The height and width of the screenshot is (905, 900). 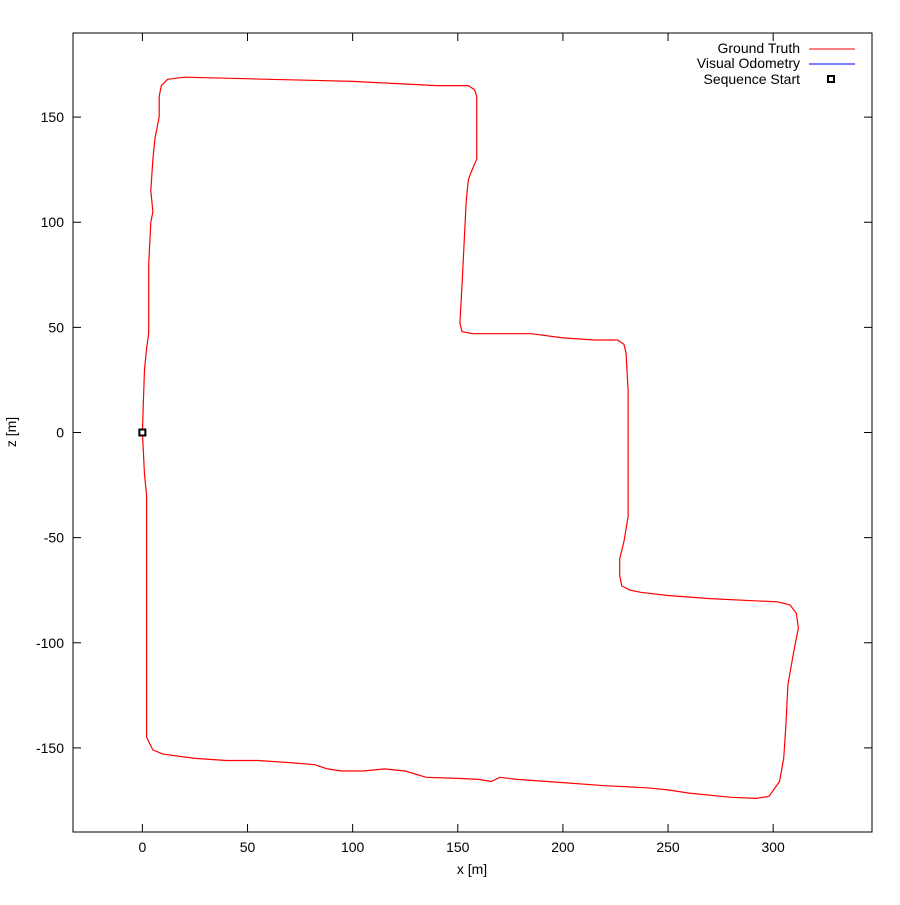 What do you see at coordinates (563, 847) in the screenshot?
I see `x-tick-label: 200` at bounding box center [563, 847].